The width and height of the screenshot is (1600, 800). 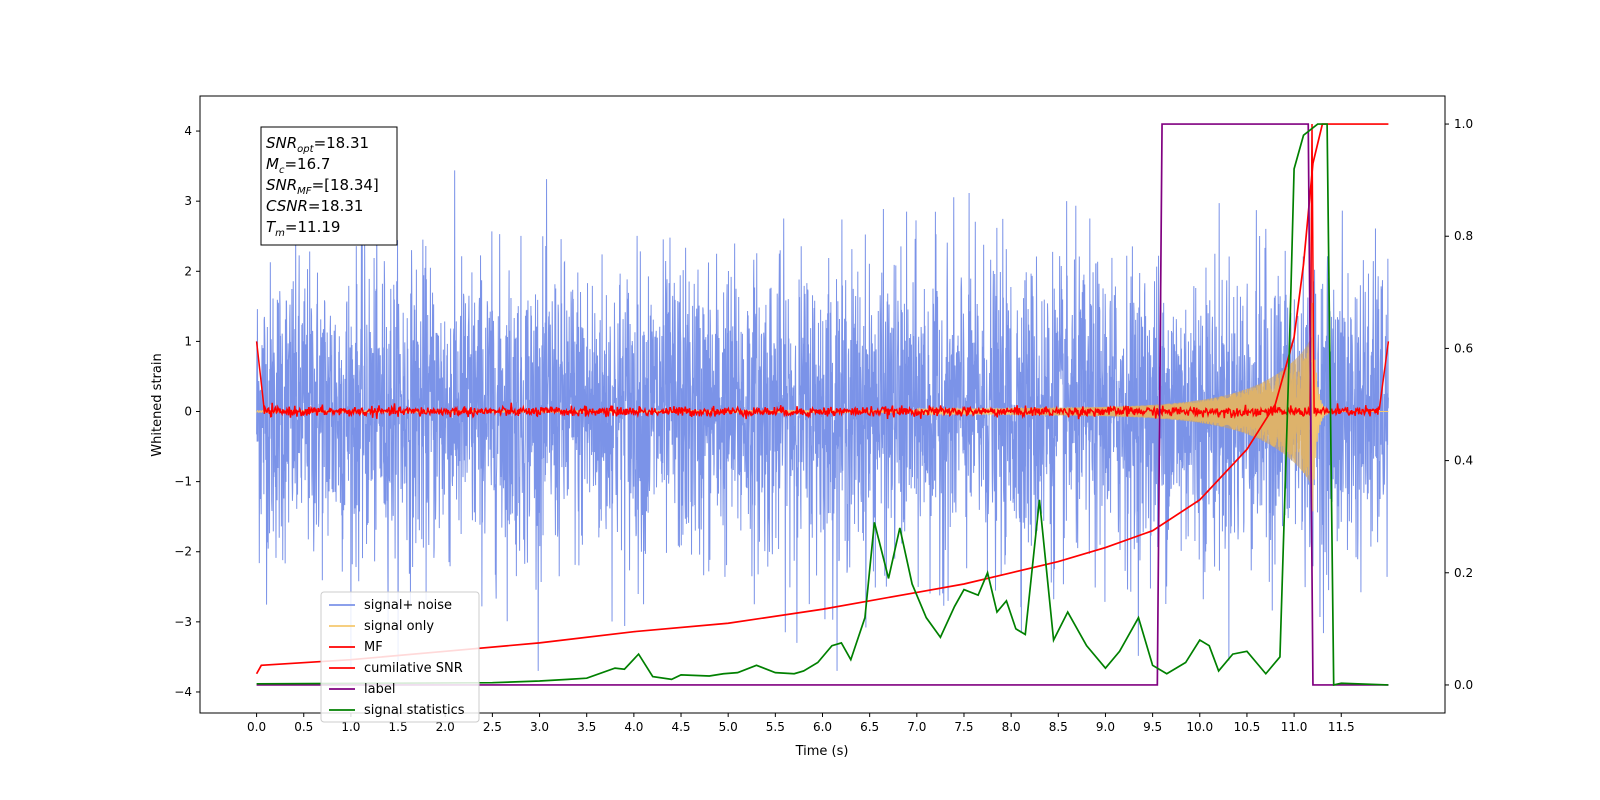 What do you see at coordinates (379, 689) in the screenshot?
I see `legend-label: label` at bounding box center [379, 689].